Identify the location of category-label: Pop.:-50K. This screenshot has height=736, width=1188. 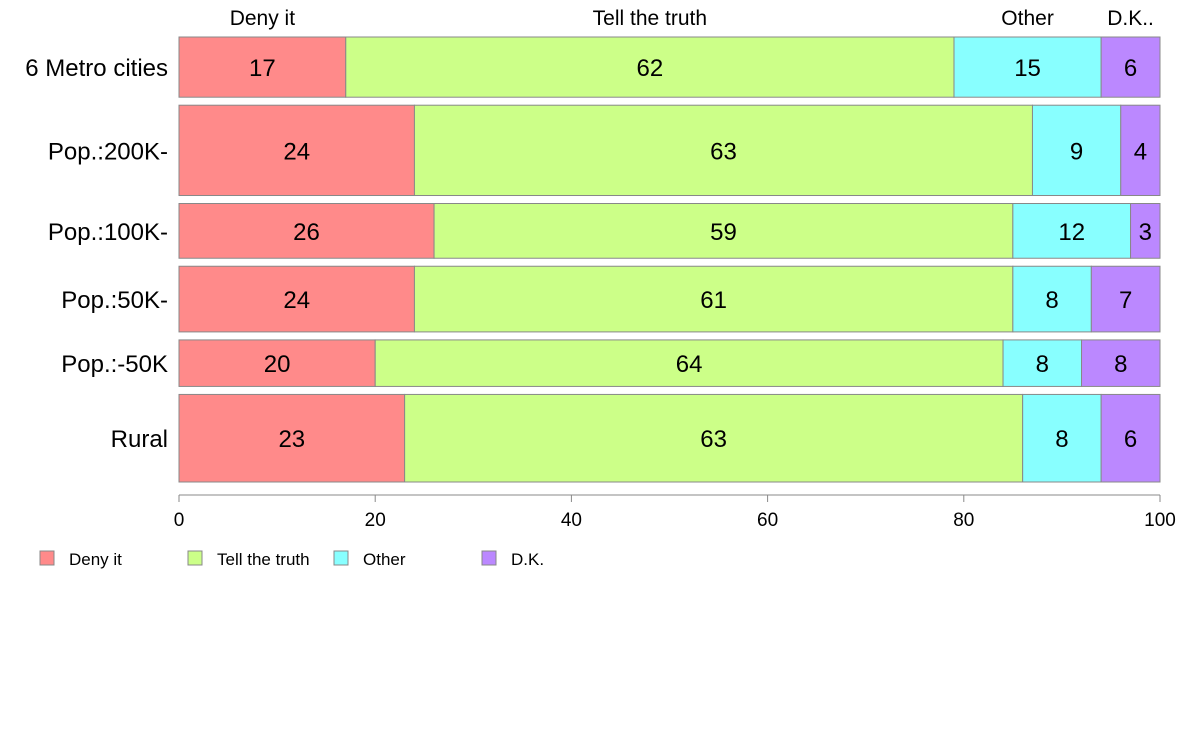
(114, 364).